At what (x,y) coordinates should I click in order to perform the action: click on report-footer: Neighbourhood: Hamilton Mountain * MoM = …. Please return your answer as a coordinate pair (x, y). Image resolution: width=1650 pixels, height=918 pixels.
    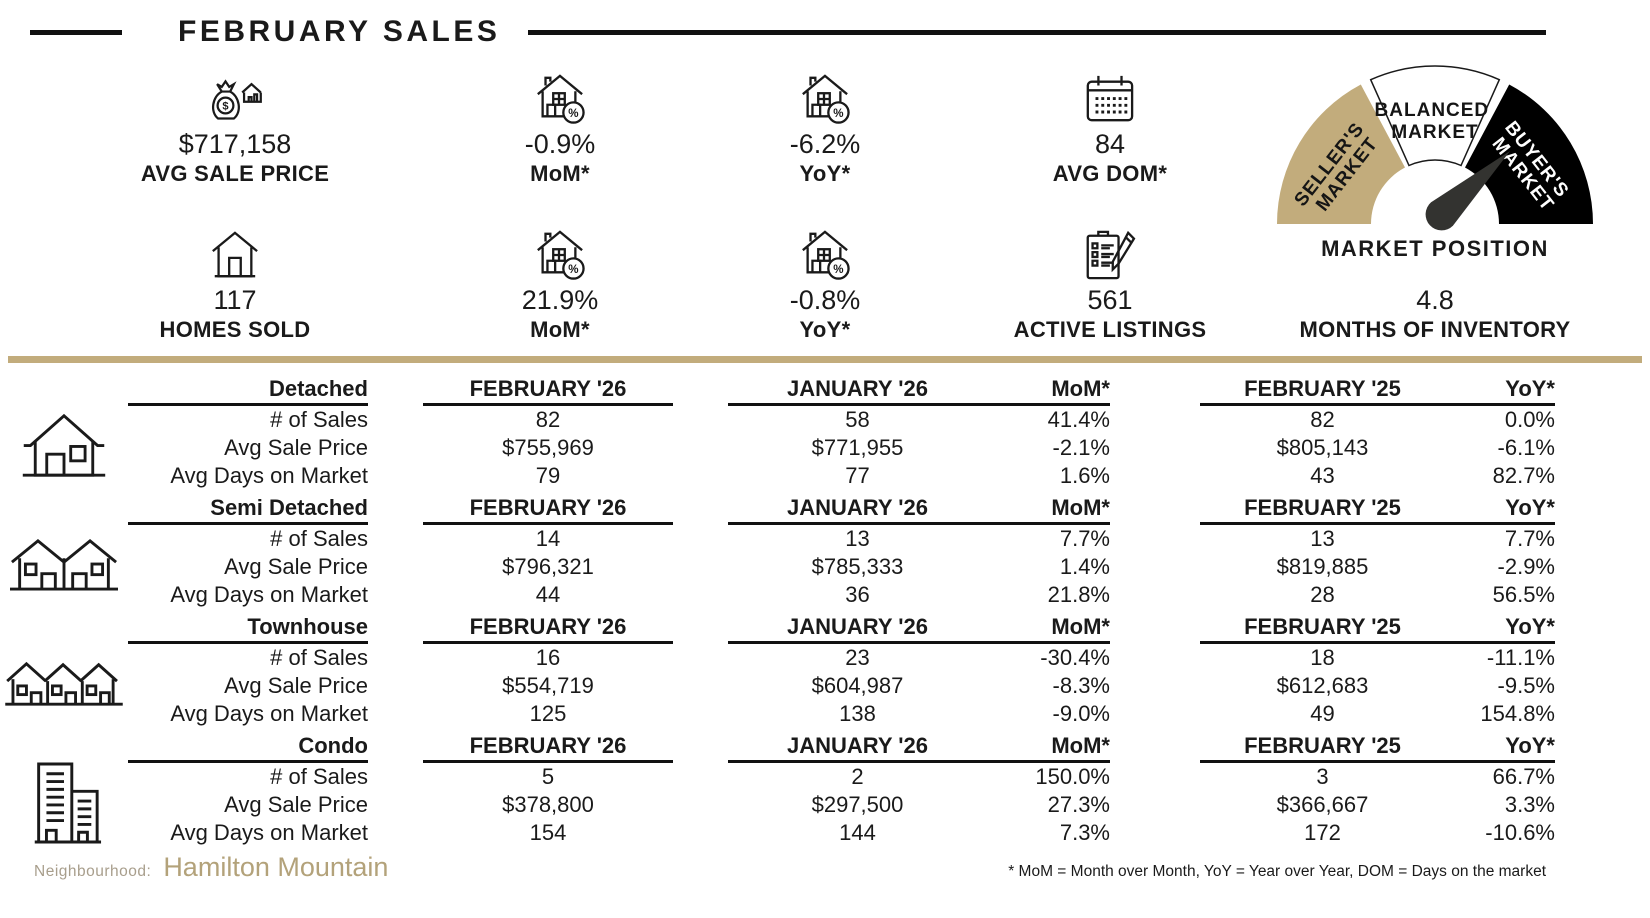
    Looking at the image, I should click on (825, 865).